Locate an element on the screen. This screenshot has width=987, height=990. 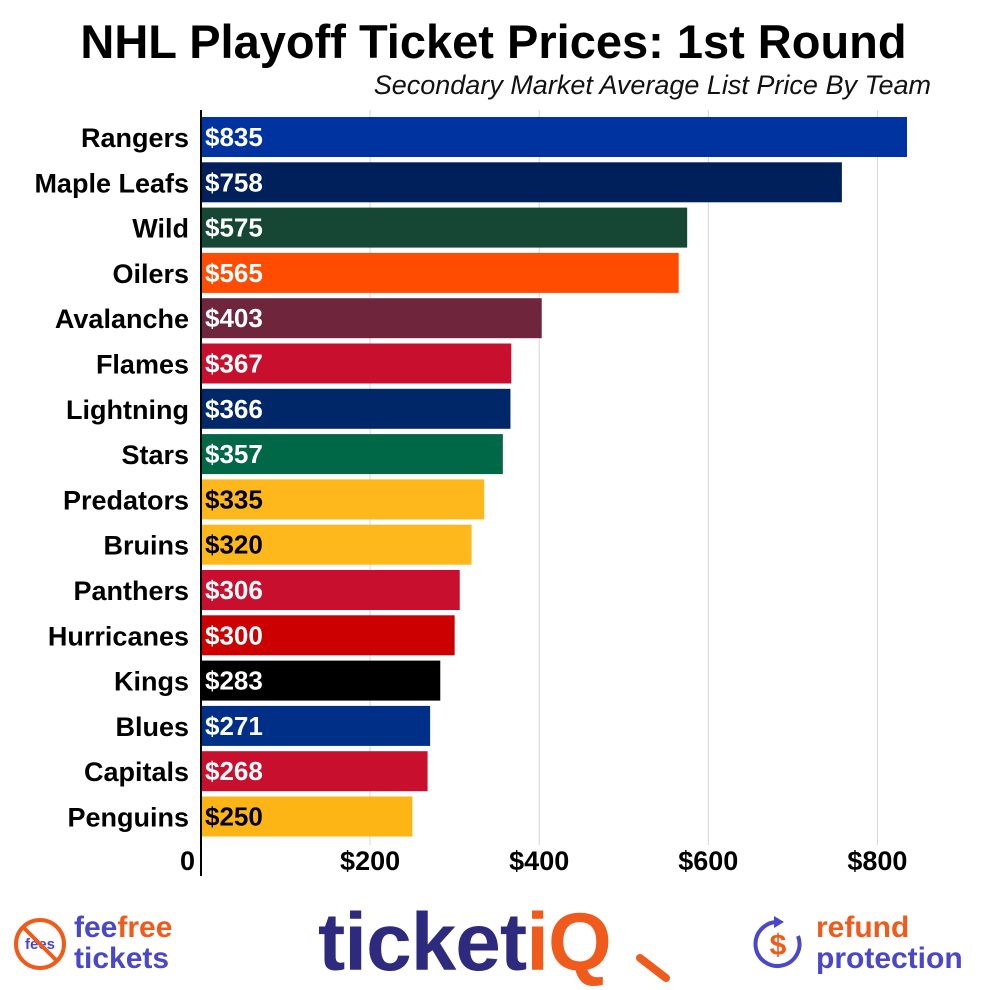
bar-penguins is located at coordinates (307, 816).